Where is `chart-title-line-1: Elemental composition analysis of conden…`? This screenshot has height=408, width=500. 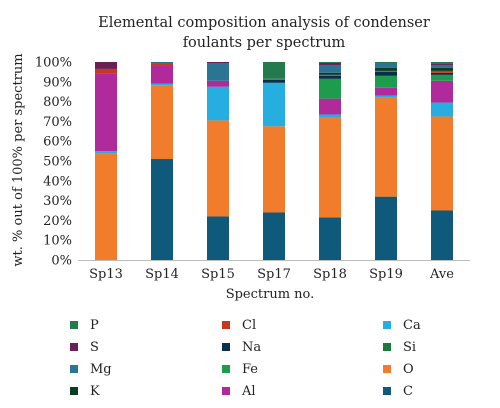
chart-title-line-1: Elemental composition analysis of conden… is located at coordinates (264, 23).